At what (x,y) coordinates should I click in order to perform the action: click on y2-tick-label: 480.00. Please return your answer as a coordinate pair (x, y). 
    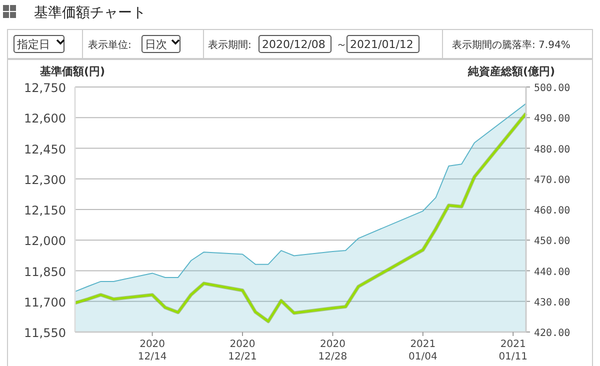
    Looking at the image, I should click on (552, 150).